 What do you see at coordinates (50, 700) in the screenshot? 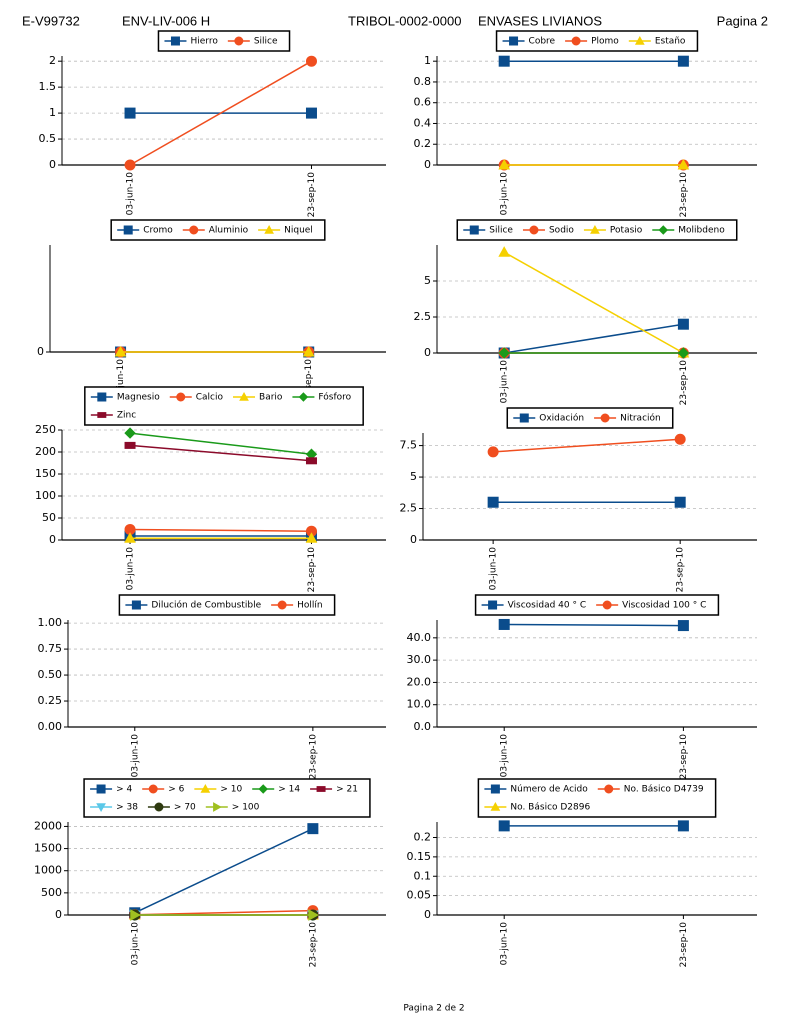
I see `y-tick-label: 0.25` at bounding box center [50, 700].